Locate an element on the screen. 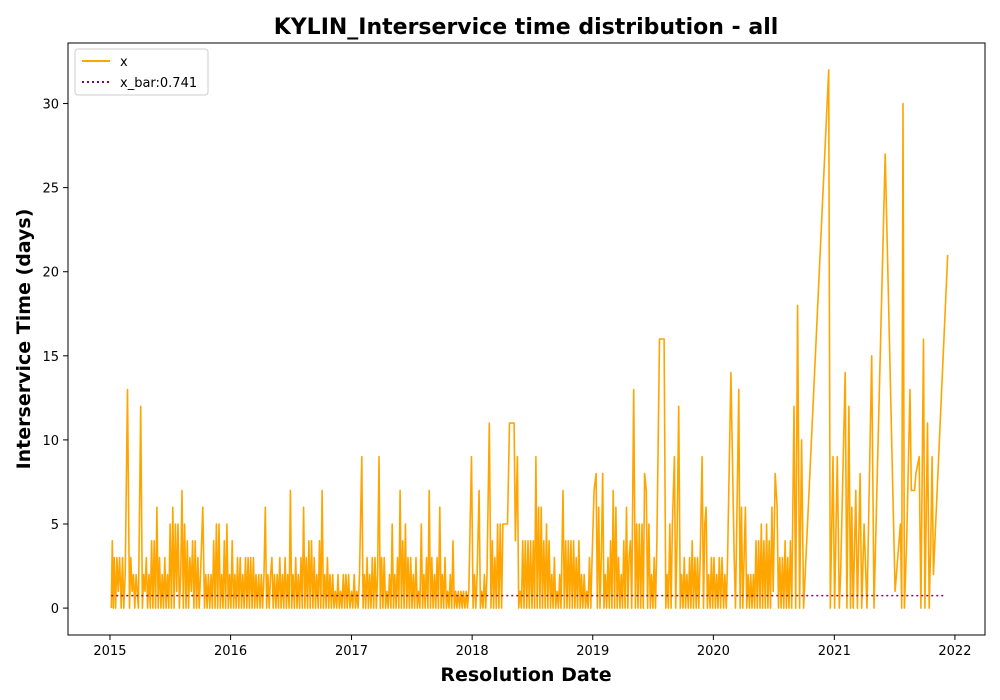 Image resolution: width=1000 pixels, height=700 pixels. y-tick-label: 5 is located at coordinates (55, 525).